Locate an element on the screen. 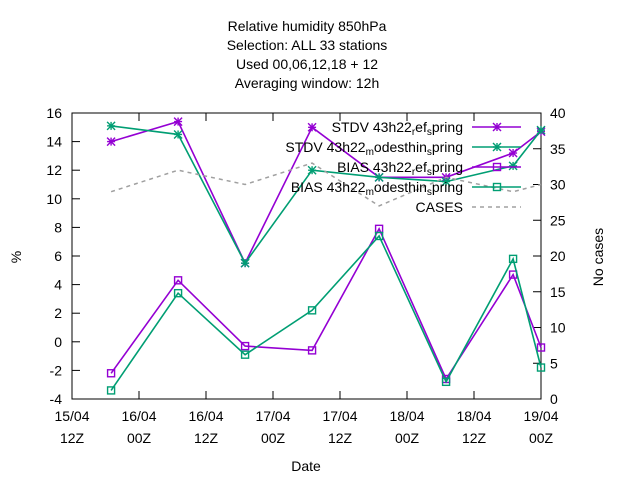 This screenshot has width=640, height=480. legend-label: BIAS 43h22modesthinspring is located at coordinates (377, 188).